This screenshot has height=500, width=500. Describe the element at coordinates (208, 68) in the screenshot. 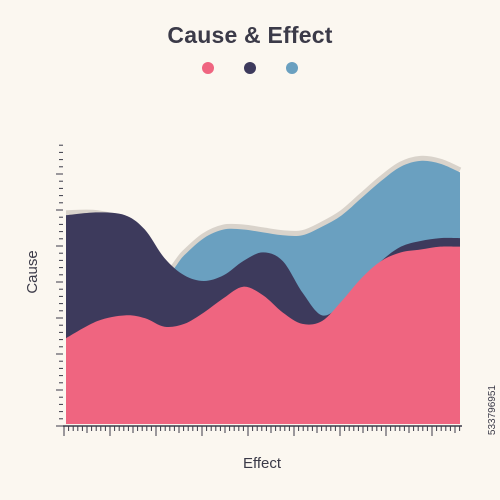

I see `legend-marker-pink` at that location.